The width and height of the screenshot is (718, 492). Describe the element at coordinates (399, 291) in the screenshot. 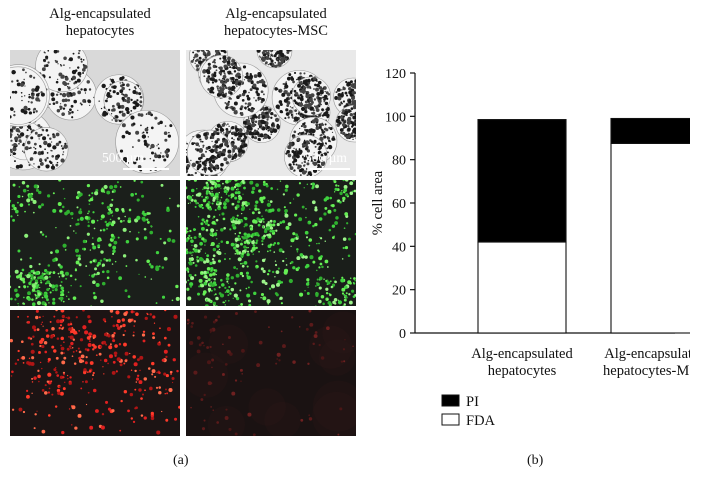

I see `y-tick-label: 20` at that location.